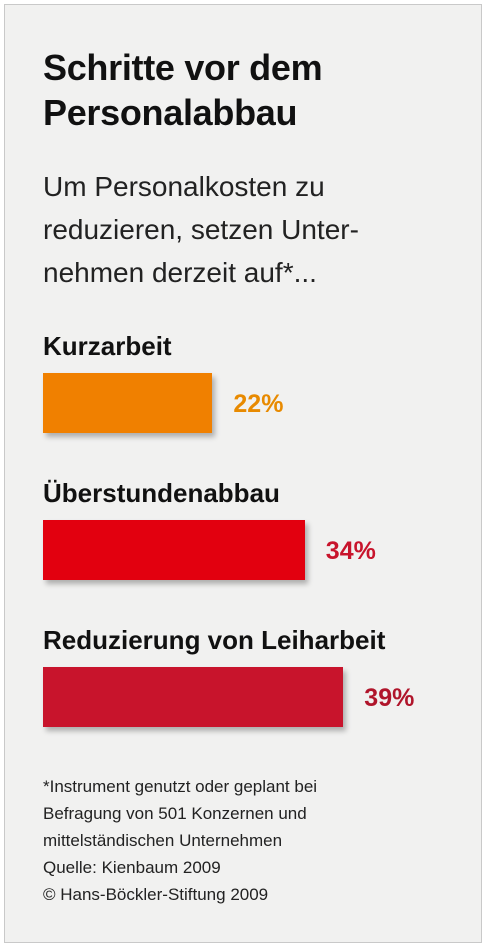 This screenshot has width=488, height=949. What do you see at coordinates (132, 867) in the screenshot?
I see `source-line: Quelle: Kienbaum 2009` at bounding box center [132, 867].